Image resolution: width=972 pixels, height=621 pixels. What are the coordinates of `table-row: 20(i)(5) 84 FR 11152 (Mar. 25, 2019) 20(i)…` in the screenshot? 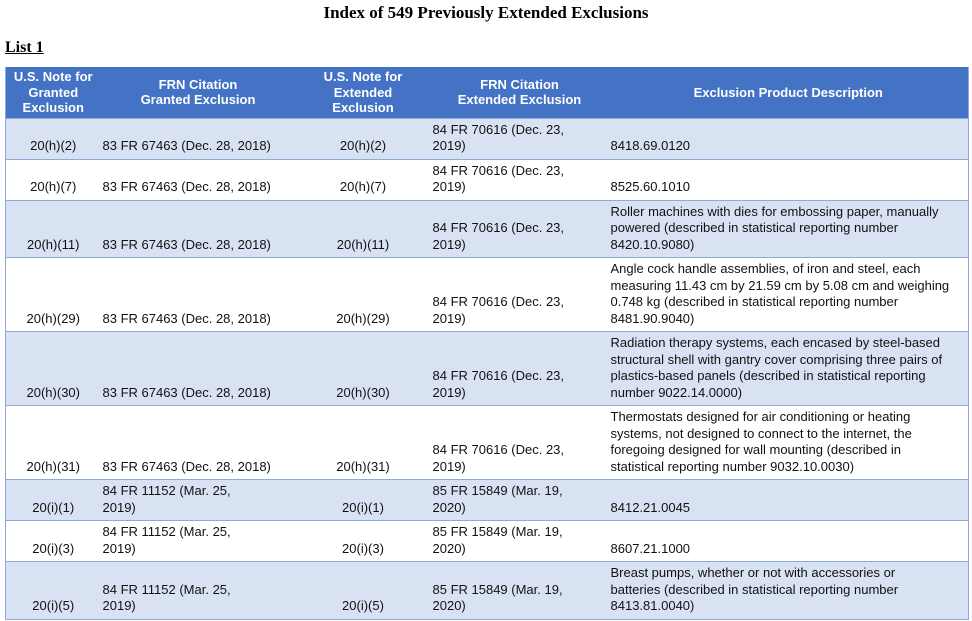 It's located at (487, 590).